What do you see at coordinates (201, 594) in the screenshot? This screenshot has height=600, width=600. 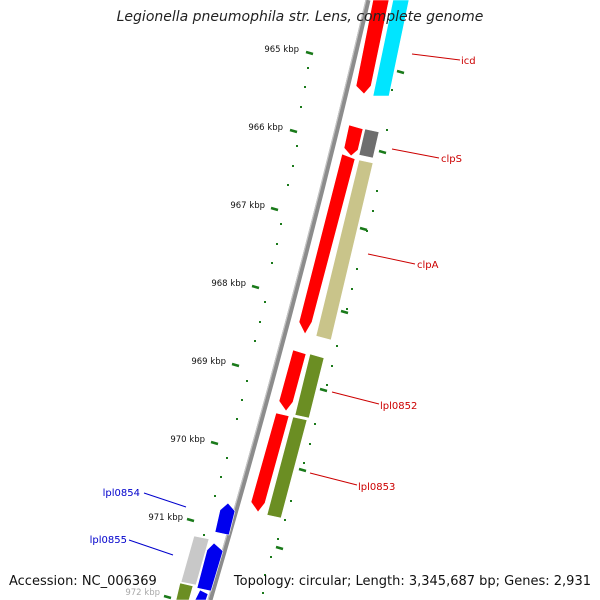 I see `cds-bottom-blue` at bounding box center [201, 594].